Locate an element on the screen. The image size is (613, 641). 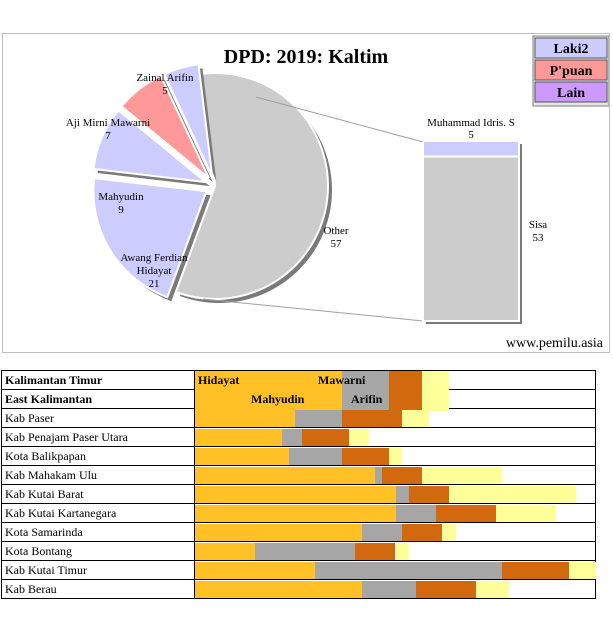
table-row: Kota Bontang is located at coordinates (298, 551).